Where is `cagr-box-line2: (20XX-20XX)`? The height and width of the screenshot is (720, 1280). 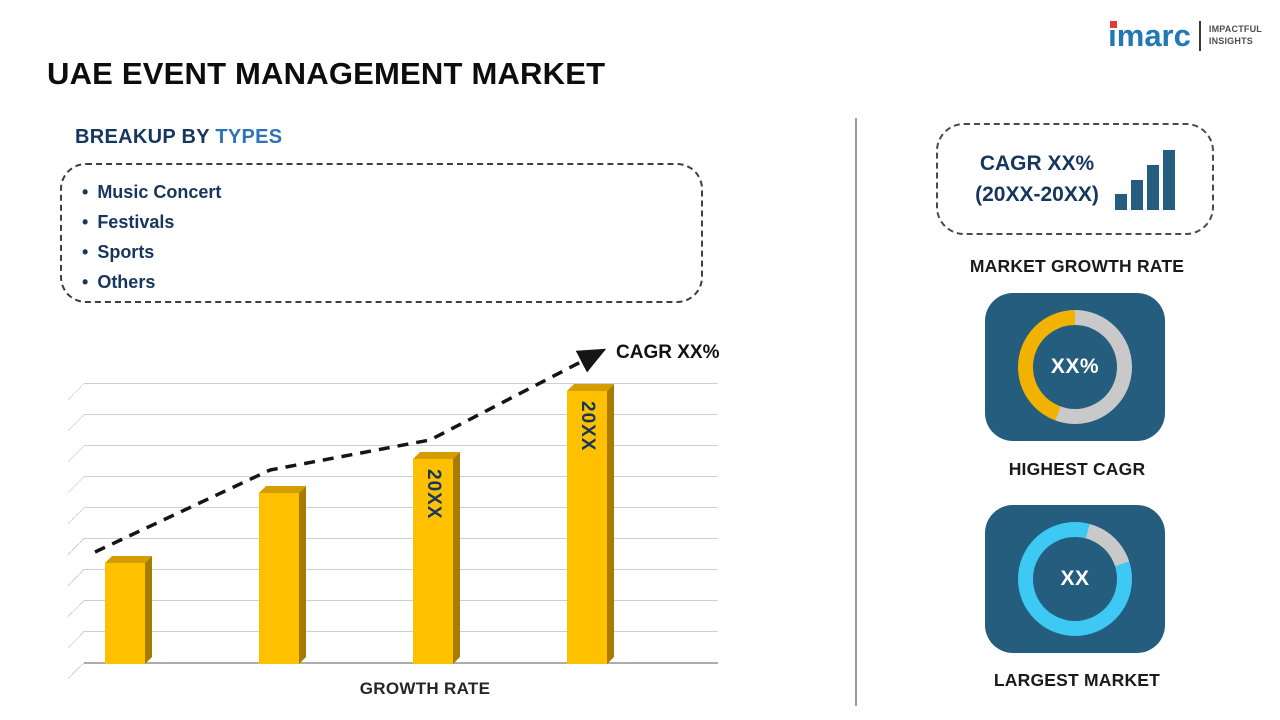 cagr-box-line2: (20XX-20XX) is located at coordinates (1037, 194).